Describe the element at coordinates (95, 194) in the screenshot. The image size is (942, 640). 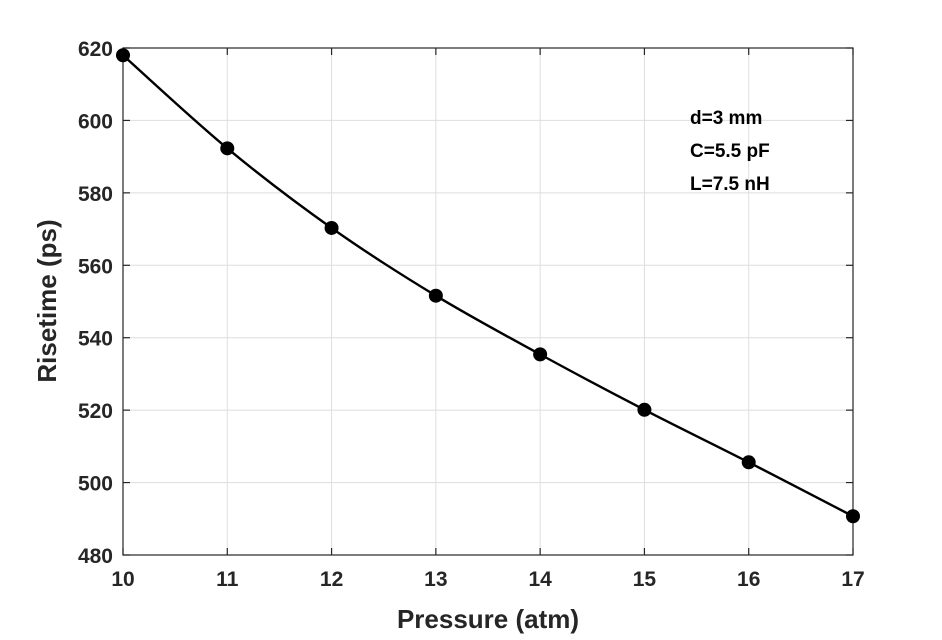
I see `y-tick-label: 580` at that location.